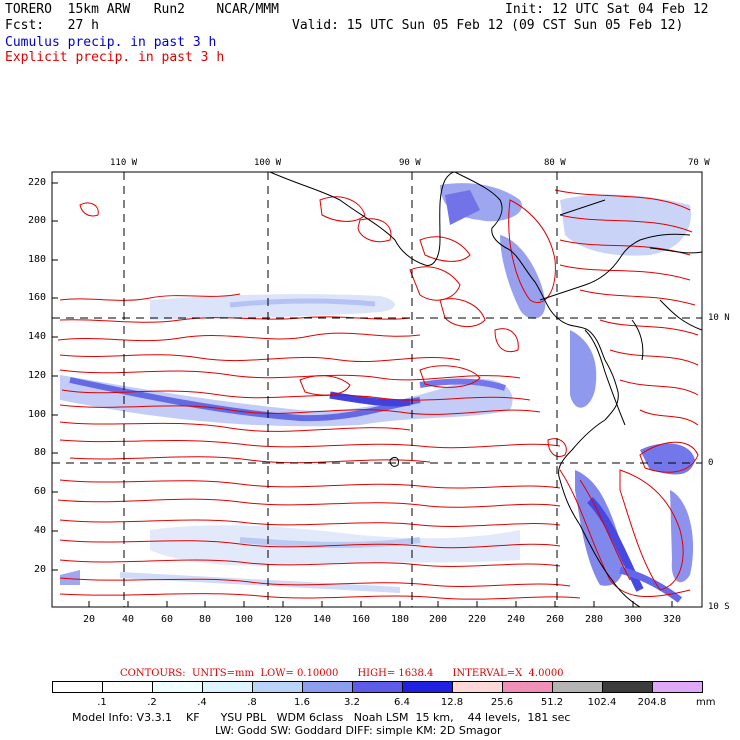 This screenshot has height=740, width=740. Describe the element at coordinates (633, 619) in the screenshot. I see `x-tick-label: 300` at that location.